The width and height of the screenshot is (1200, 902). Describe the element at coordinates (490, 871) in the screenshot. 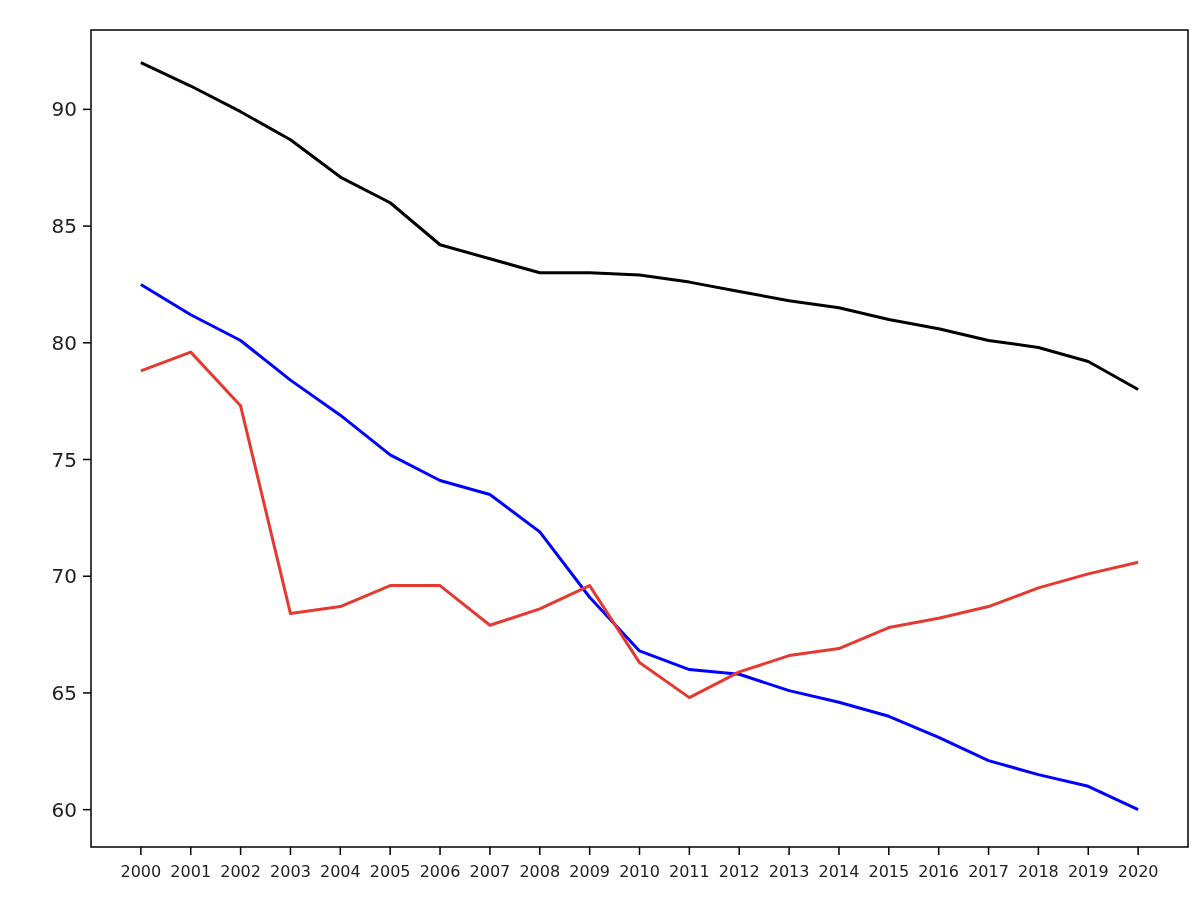

I see `x-tick-label: 2007` at that location.